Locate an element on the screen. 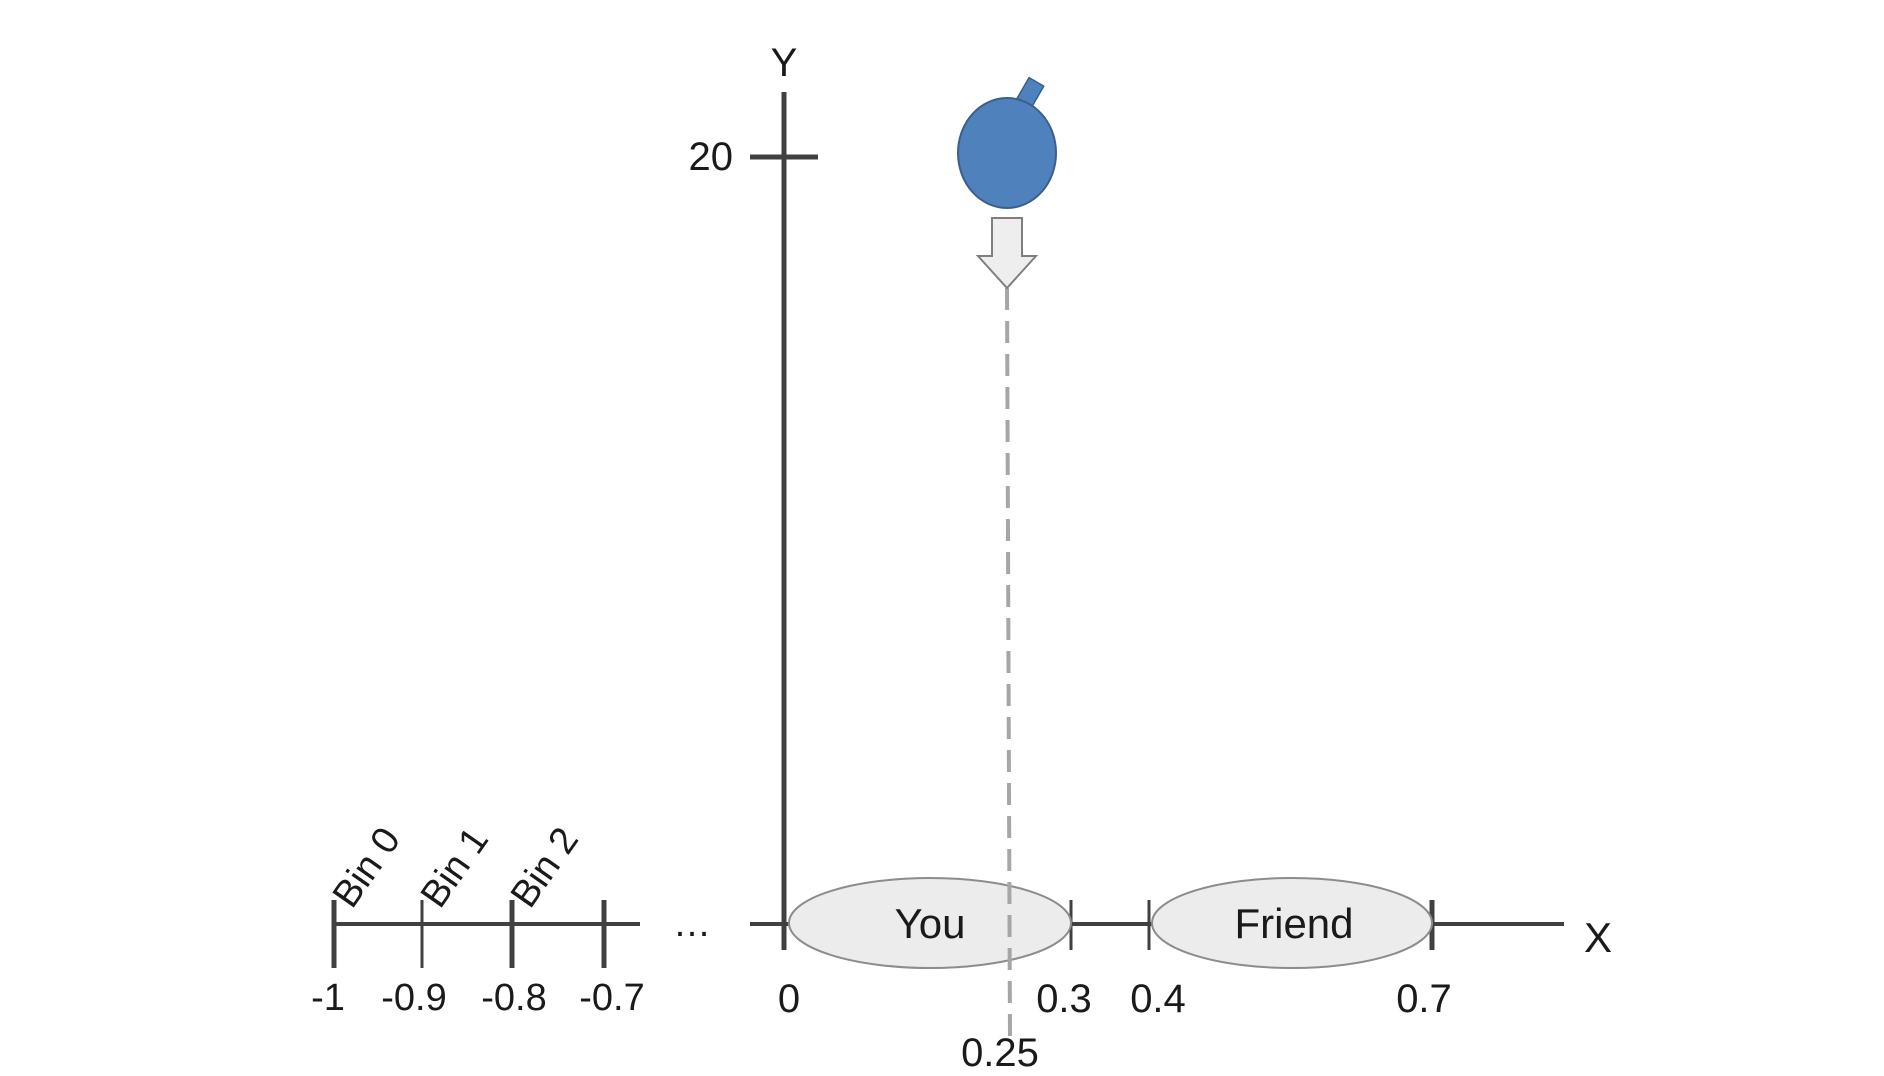 The width and height of the screenshot is (1884, 1076). drop-path-dashed-line is located at coordinates (1008, 664).